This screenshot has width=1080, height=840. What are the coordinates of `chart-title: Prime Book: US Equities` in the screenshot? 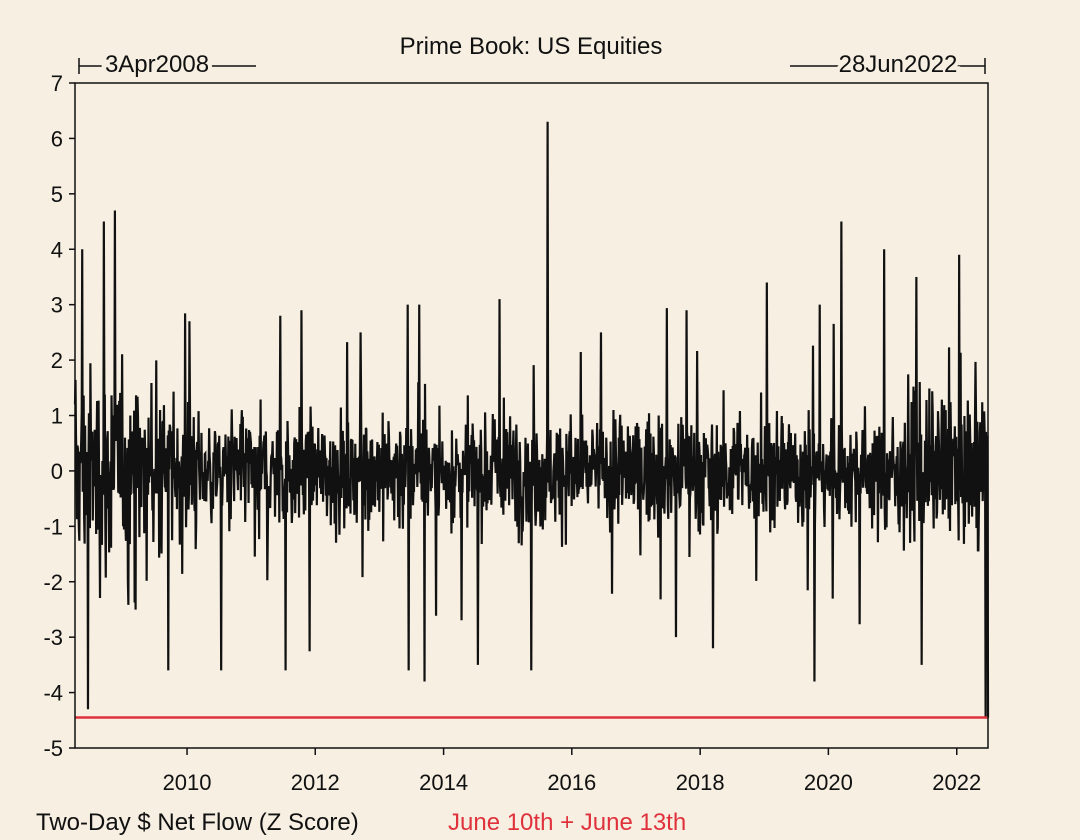 It's located at (531, 46).